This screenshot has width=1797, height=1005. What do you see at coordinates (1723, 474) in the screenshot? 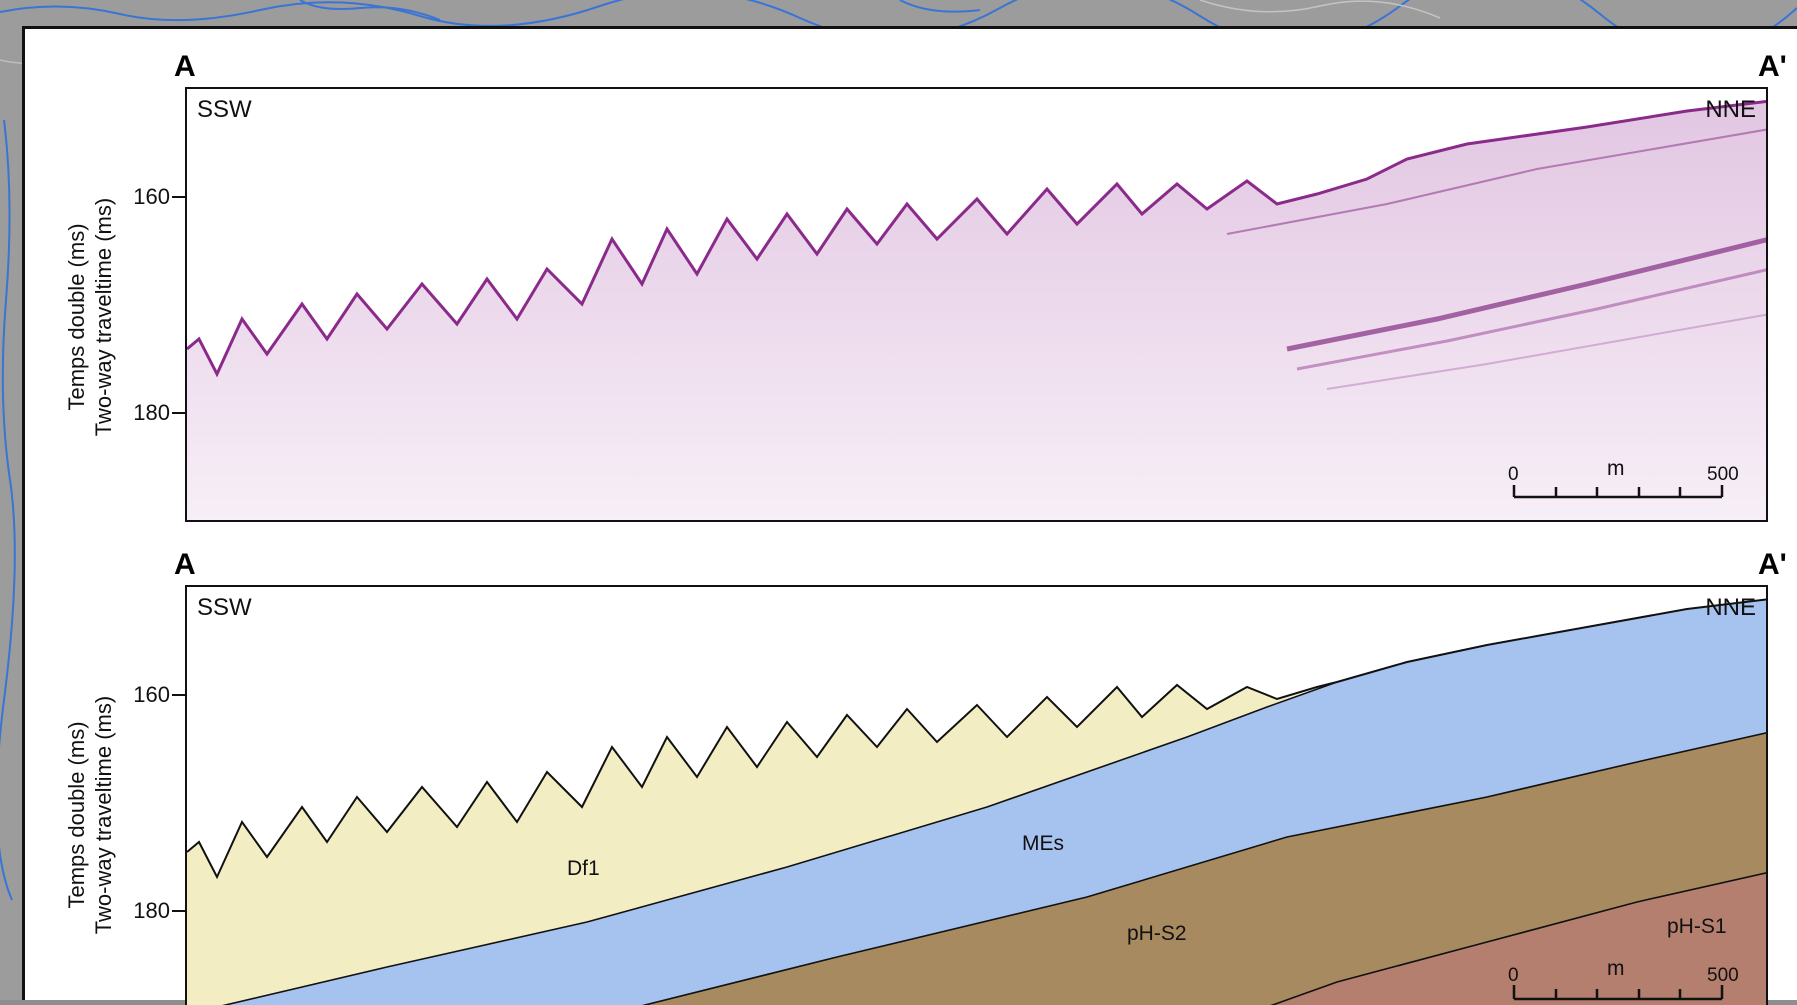
I see `scale-bar-end-top: 500` at bounding box center [1723, 474].